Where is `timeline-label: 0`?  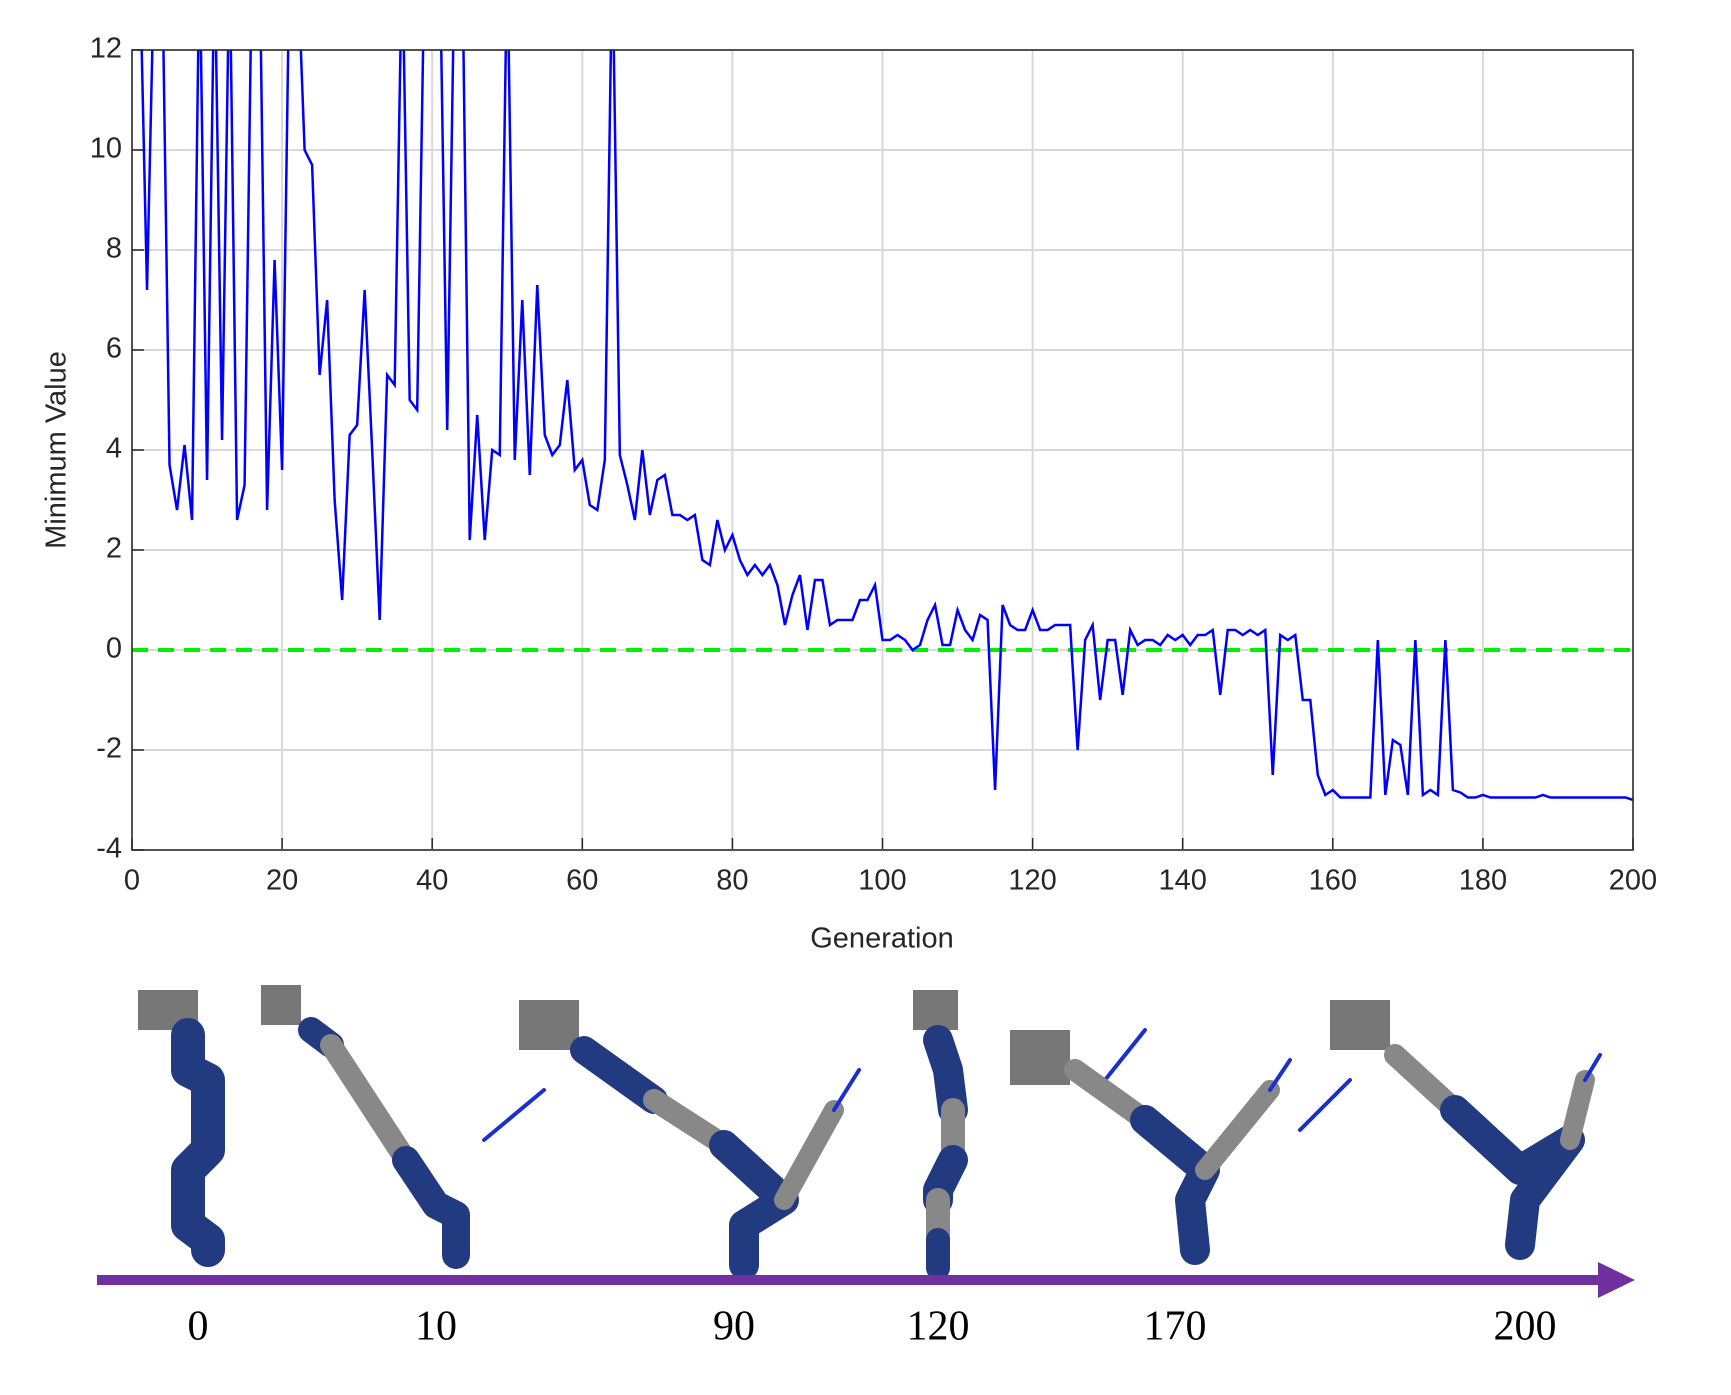
timeline-label: 0 is located at coordinates (198, 1327).